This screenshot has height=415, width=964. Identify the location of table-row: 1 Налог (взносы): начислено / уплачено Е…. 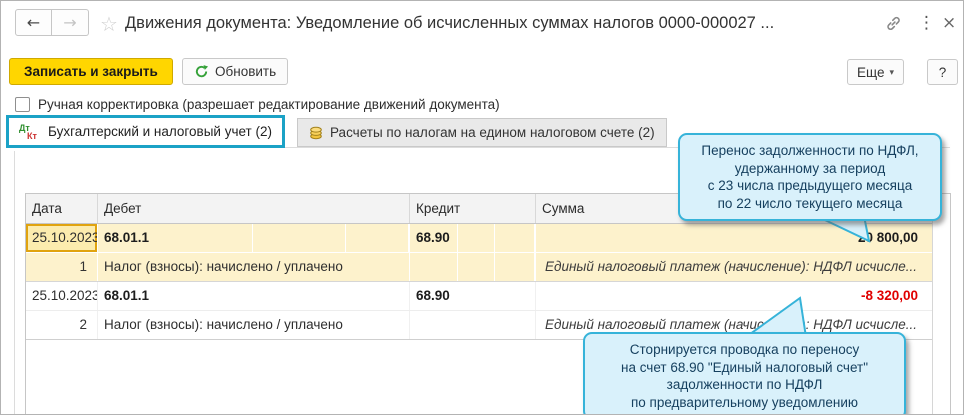
(479, 267).